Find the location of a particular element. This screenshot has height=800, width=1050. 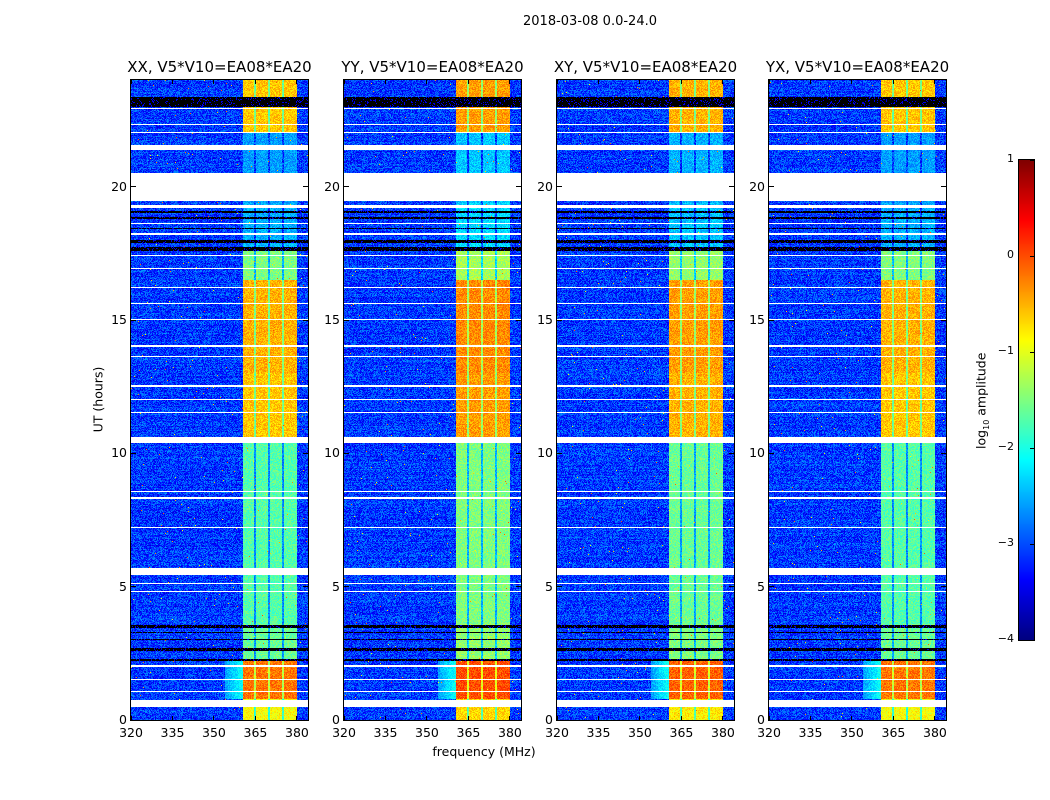

colorbar-tick-label: −2 is located at coordinates (1005, 446).